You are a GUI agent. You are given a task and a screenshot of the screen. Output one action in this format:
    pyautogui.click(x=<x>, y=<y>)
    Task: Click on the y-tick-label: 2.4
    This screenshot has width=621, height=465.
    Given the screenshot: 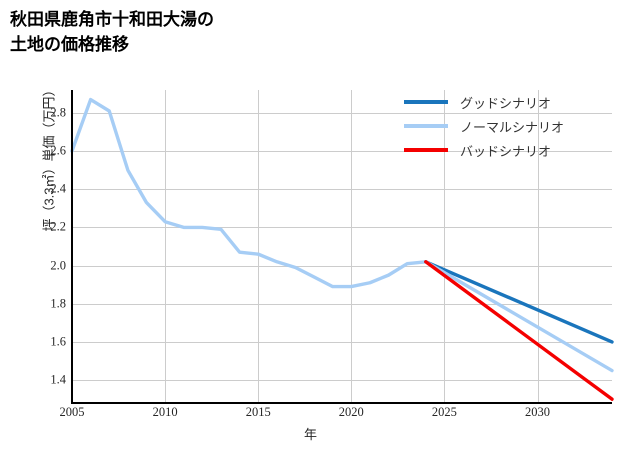 What is the action you would take?
    pyautogui.click(x=58, y=188)
    